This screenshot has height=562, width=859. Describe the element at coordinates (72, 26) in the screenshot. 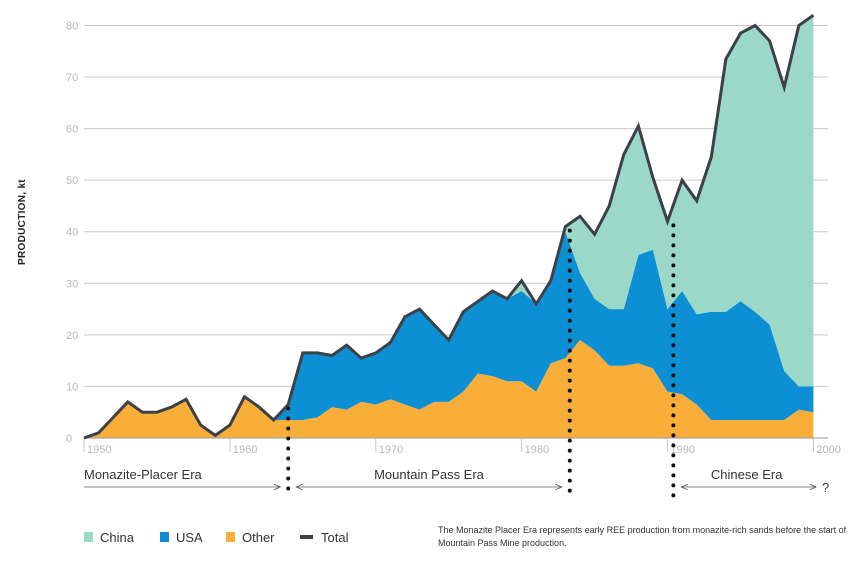

I see `y-tick-label: 80` at that location.